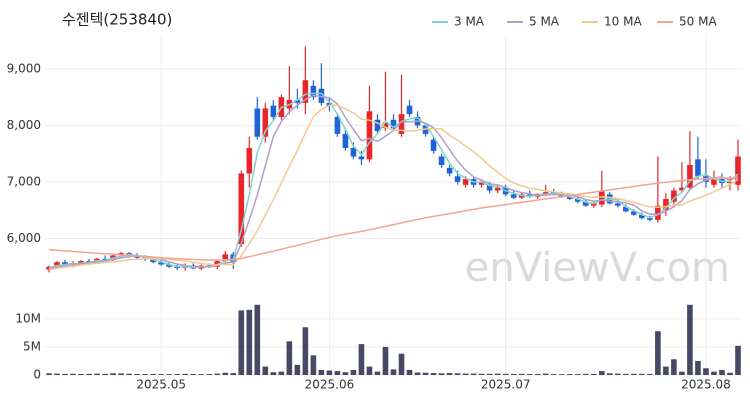  Describe the element at coordinates (24, 68) in the screenshot. I see `y-tick-label: 9,000` at that location.